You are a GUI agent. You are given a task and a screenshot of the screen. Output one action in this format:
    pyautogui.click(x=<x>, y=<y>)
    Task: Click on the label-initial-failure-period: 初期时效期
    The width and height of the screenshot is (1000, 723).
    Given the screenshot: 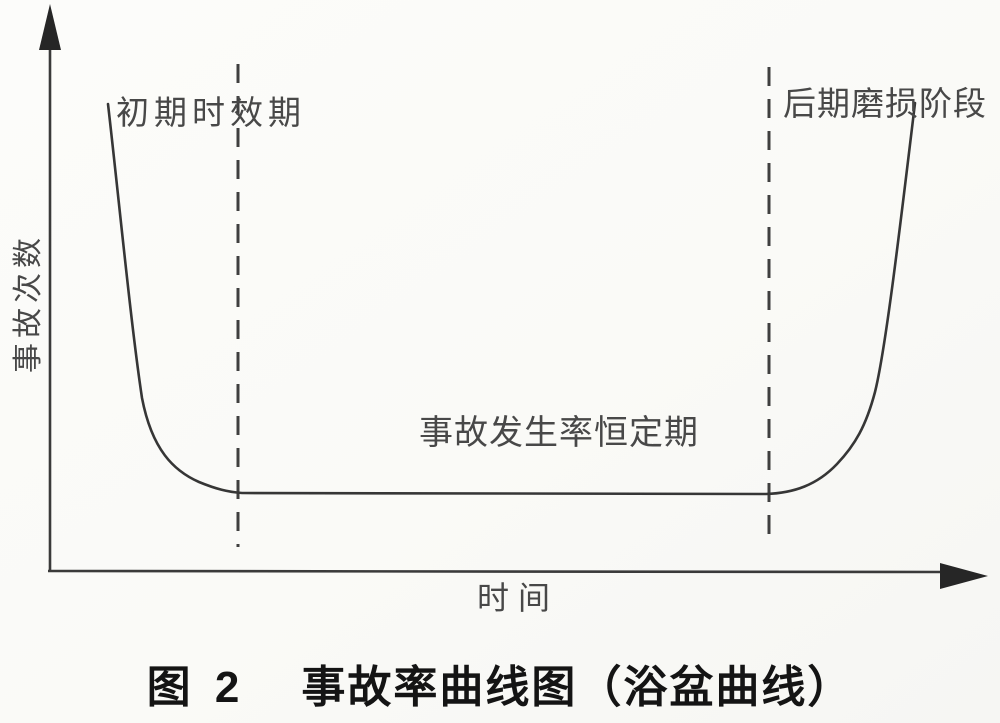 What is the action you would take?
    pyautogui.click(x=211, y=114)
    